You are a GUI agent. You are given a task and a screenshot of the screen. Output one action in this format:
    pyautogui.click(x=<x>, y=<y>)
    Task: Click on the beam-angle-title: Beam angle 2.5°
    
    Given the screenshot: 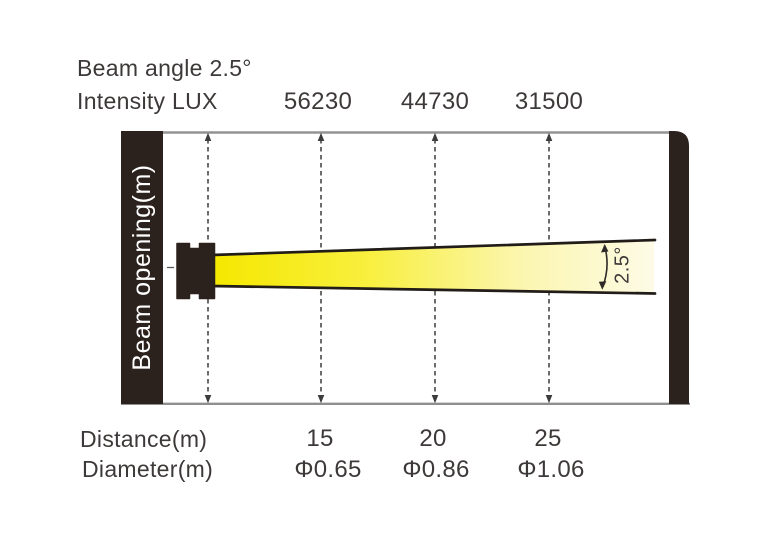 What is the action you would take?
    pyautogui.click(x=164, y=68)
    